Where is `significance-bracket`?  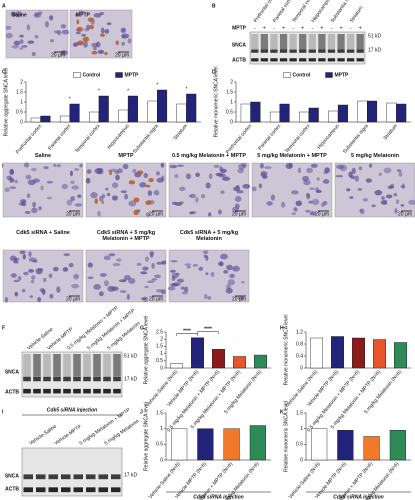 significance-bracket is located at coordinates (208, 332).